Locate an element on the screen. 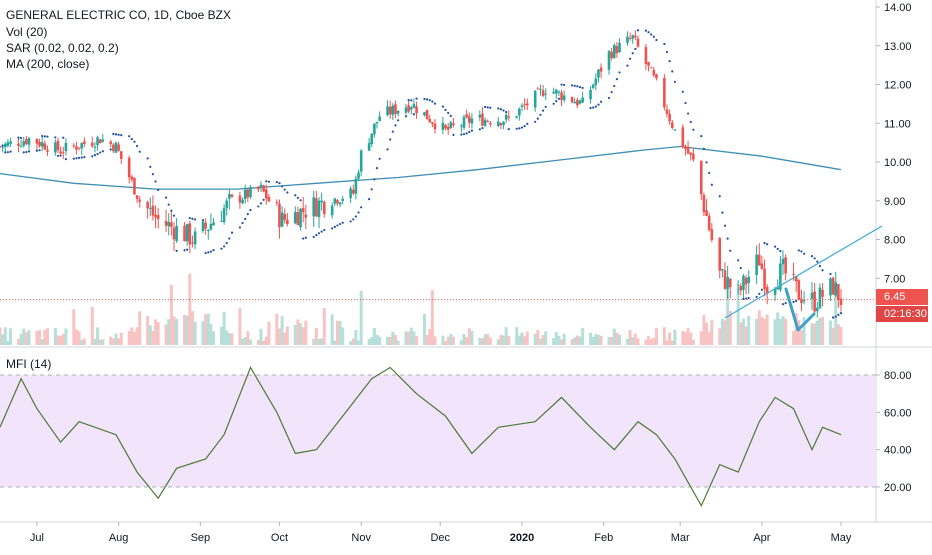 The width and height of the screenshot is (932, 555). time-tick-label: Apr is located at coordinates (761, 538).